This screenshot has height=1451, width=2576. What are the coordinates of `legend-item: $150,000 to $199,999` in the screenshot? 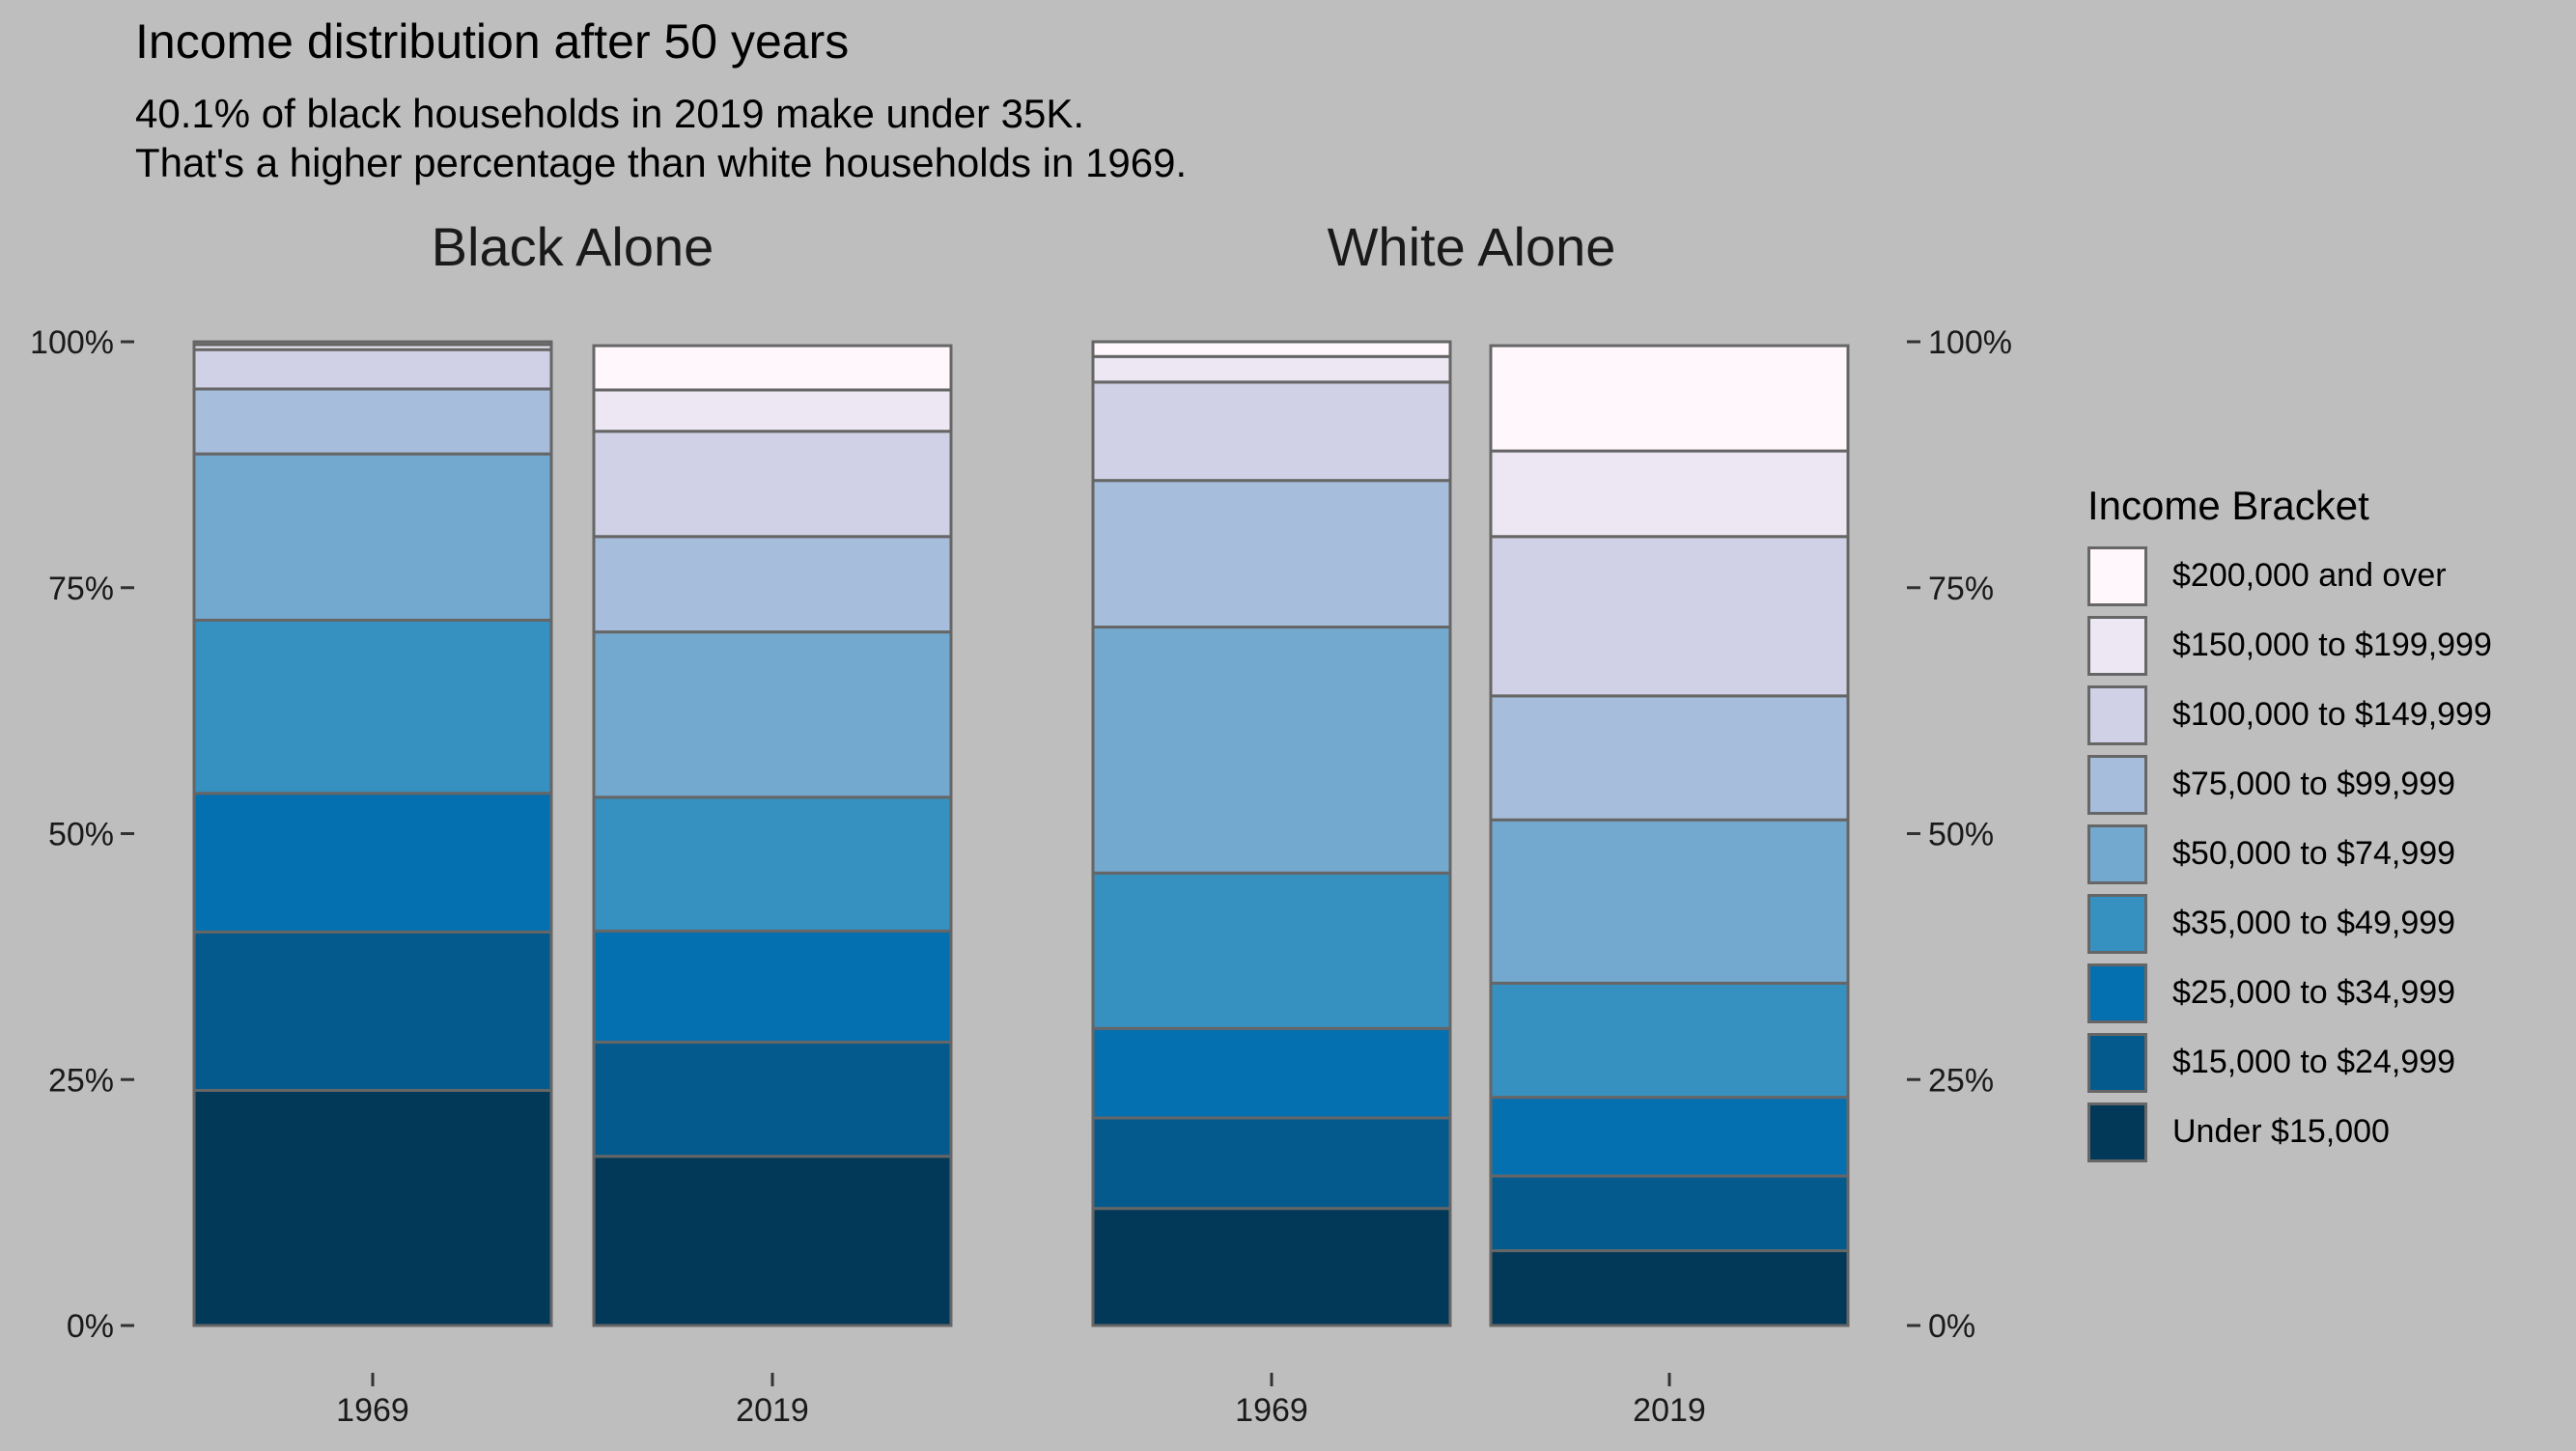 It's located at (2290, 645).